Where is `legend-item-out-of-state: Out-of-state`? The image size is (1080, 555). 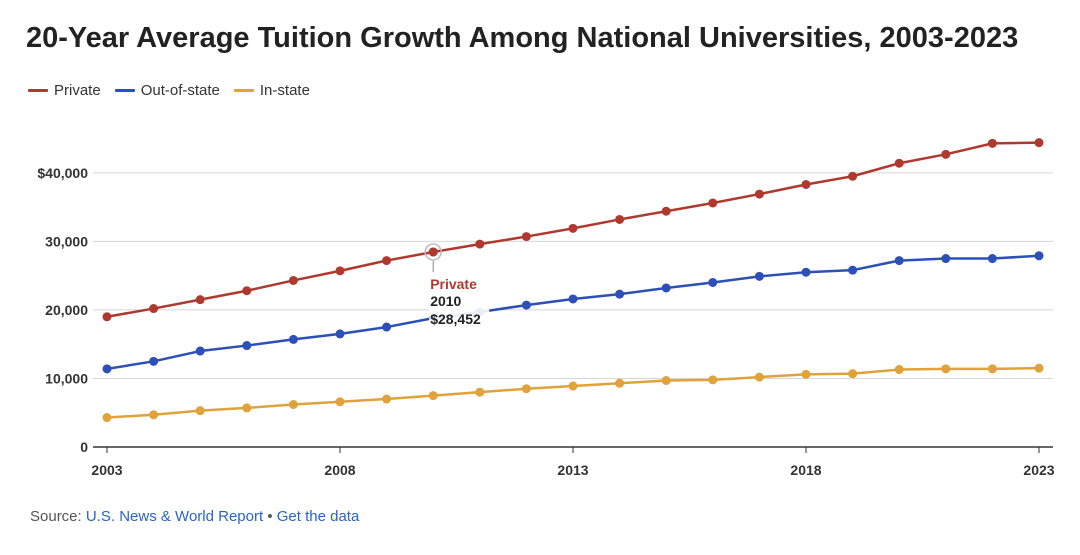
legend-item-out-of-state: Out-of-state is located at coordinates (167, 90).